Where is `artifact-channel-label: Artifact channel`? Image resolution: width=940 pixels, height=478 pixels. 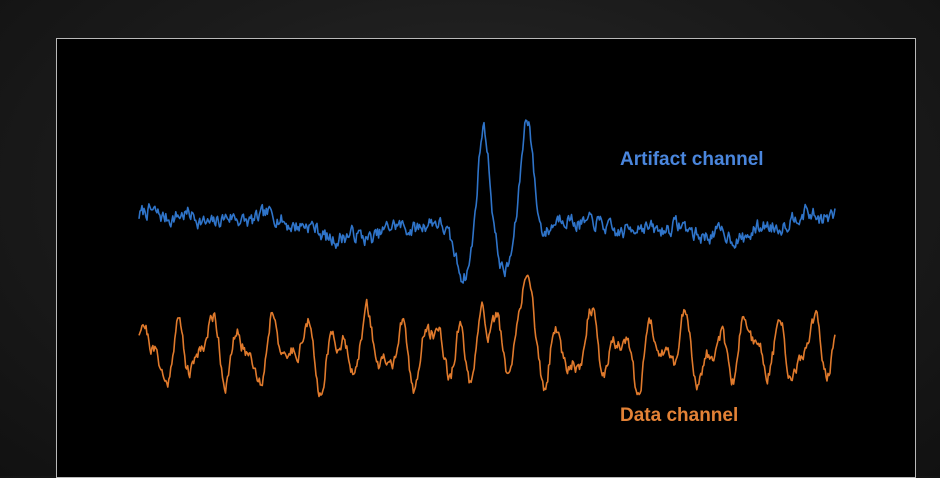 artifact-channel-label: Artifact channel is located at coordinates (692, 159).